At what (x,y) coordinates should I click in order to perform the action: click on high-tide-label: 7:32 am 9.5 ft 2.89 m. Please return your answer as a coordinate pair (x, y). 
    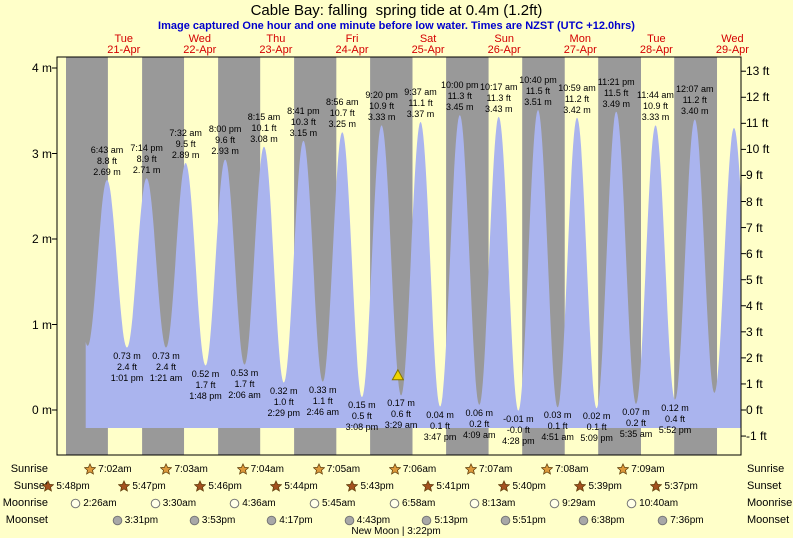
    Looking at the image, I should click on (186, 144).